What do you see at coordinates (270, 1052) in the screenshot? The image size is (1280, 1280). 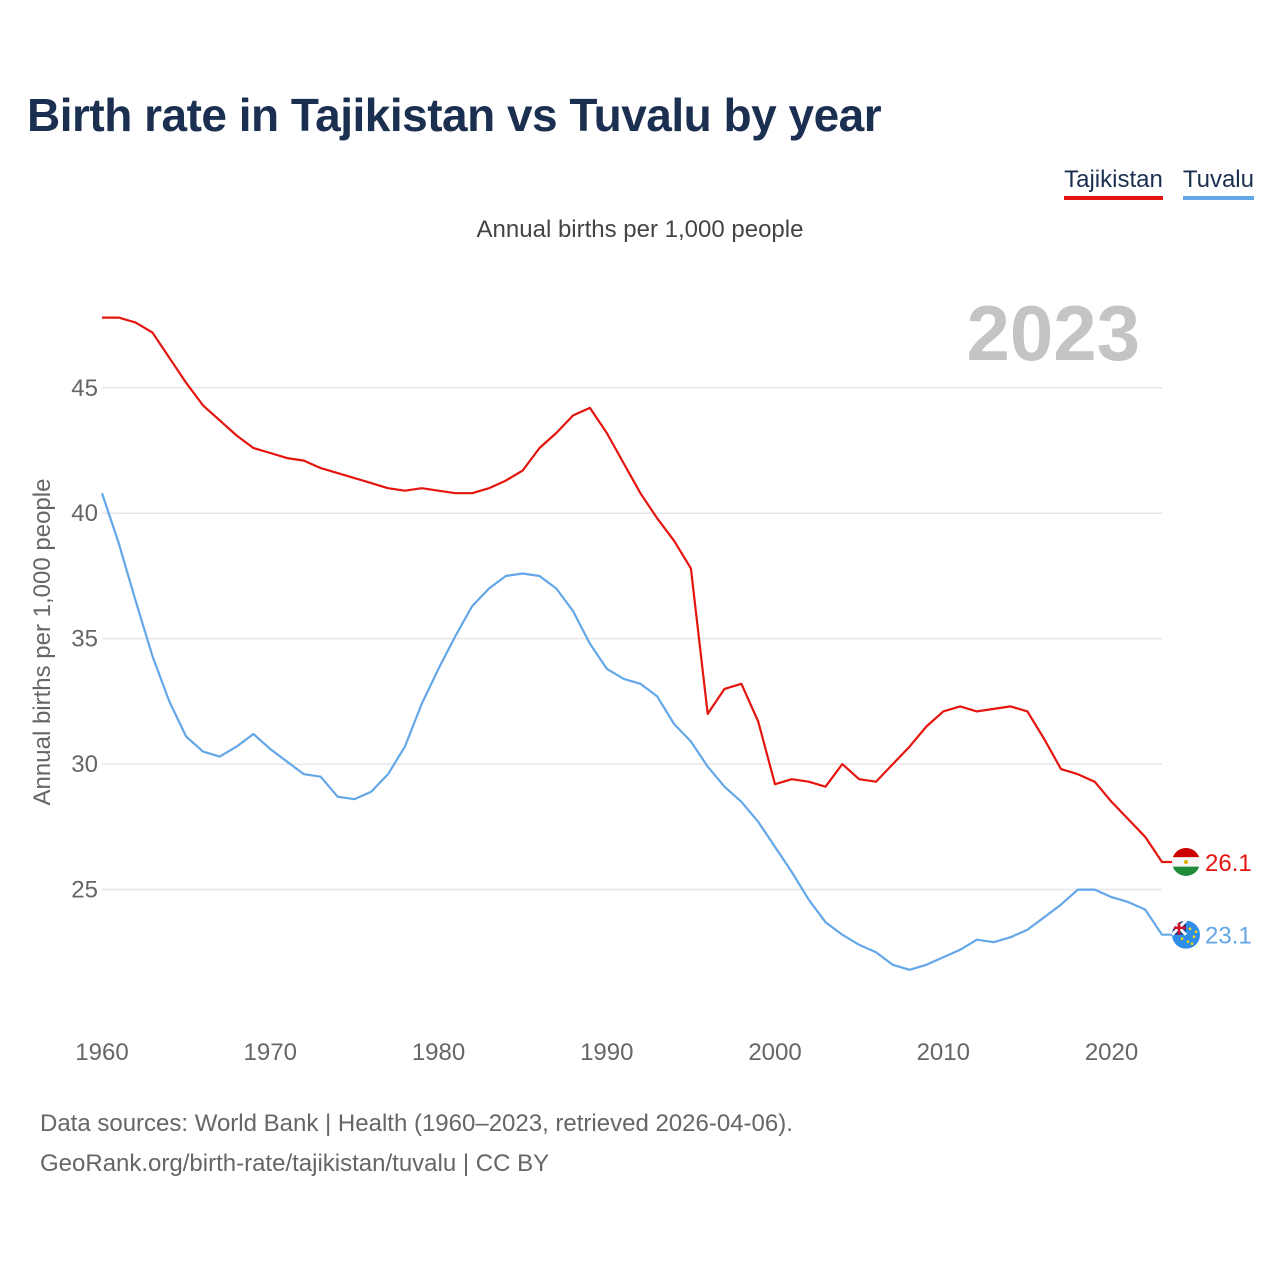 I see `x-tick-label: 1970` at bounding box center [270, 1052].